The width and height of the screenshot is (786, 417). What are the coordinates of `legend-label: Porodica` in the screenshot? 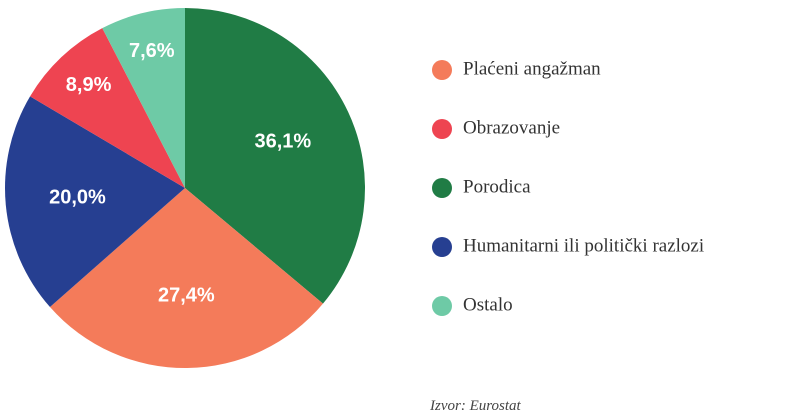 It's located at (497, 186).